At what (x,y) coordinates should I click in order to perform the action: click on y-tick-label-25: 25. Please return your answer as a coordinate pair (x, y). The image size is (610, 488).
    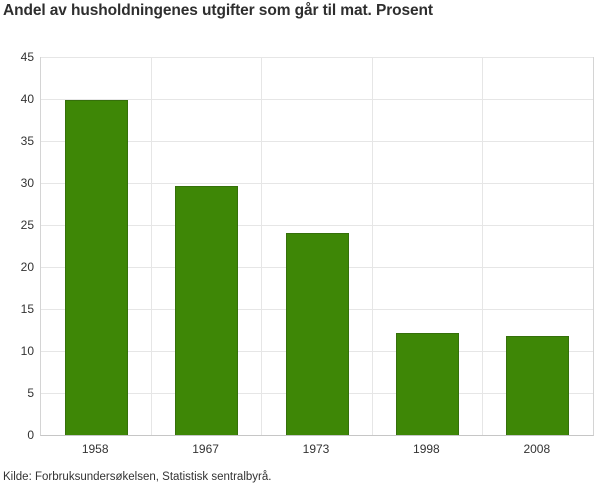
    Looking at the image, I should click on (27, 225).